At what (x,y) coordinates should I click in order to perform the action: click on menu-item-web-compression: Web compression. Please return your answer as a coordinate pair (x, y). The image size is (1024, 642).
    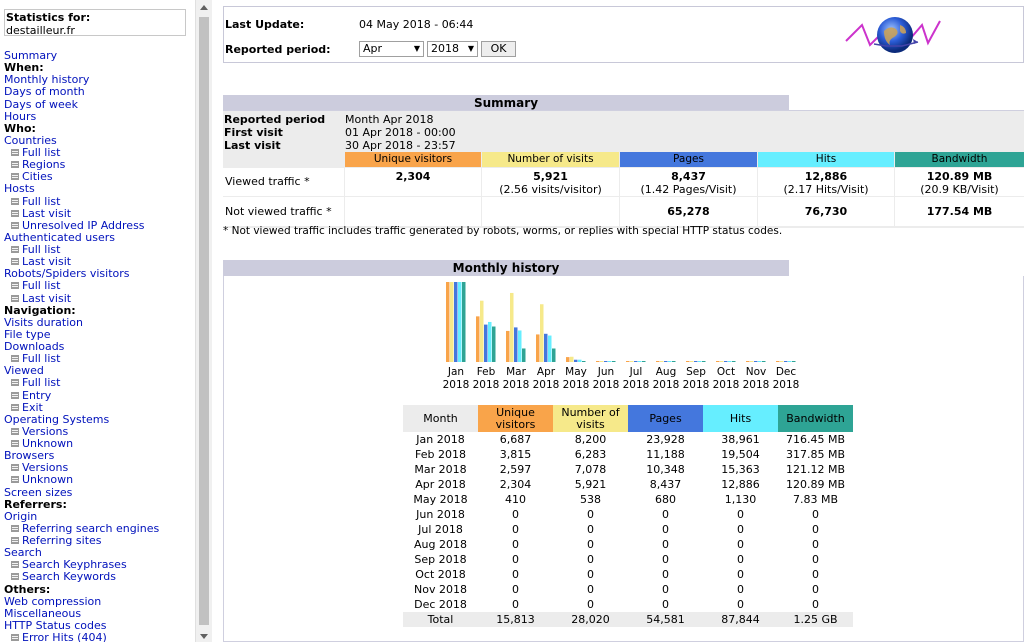
    Looking at the image, I should click on (81, 601).